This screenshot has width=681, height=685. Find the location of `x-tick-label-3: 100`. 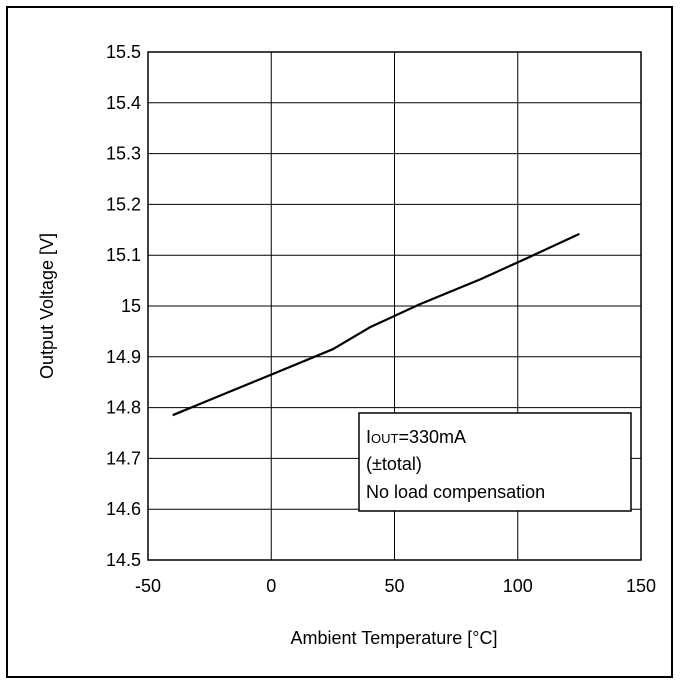

x-tick-label-3: 100 is located at coordinates (518, 586).